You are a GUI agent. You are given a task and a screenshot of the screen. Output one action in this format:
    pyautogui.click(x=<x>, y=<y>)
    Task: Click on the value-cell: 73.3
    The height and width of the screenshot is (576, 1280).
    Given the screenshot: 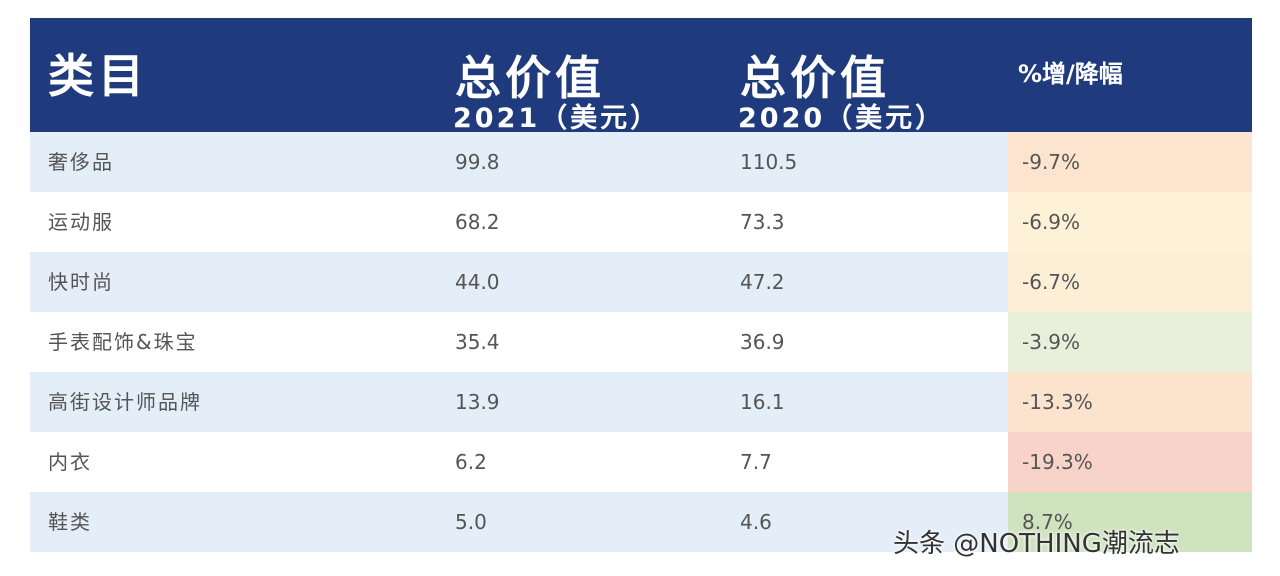 What is the action you would take?
    pyautogui.click(x=762, y=222)
    